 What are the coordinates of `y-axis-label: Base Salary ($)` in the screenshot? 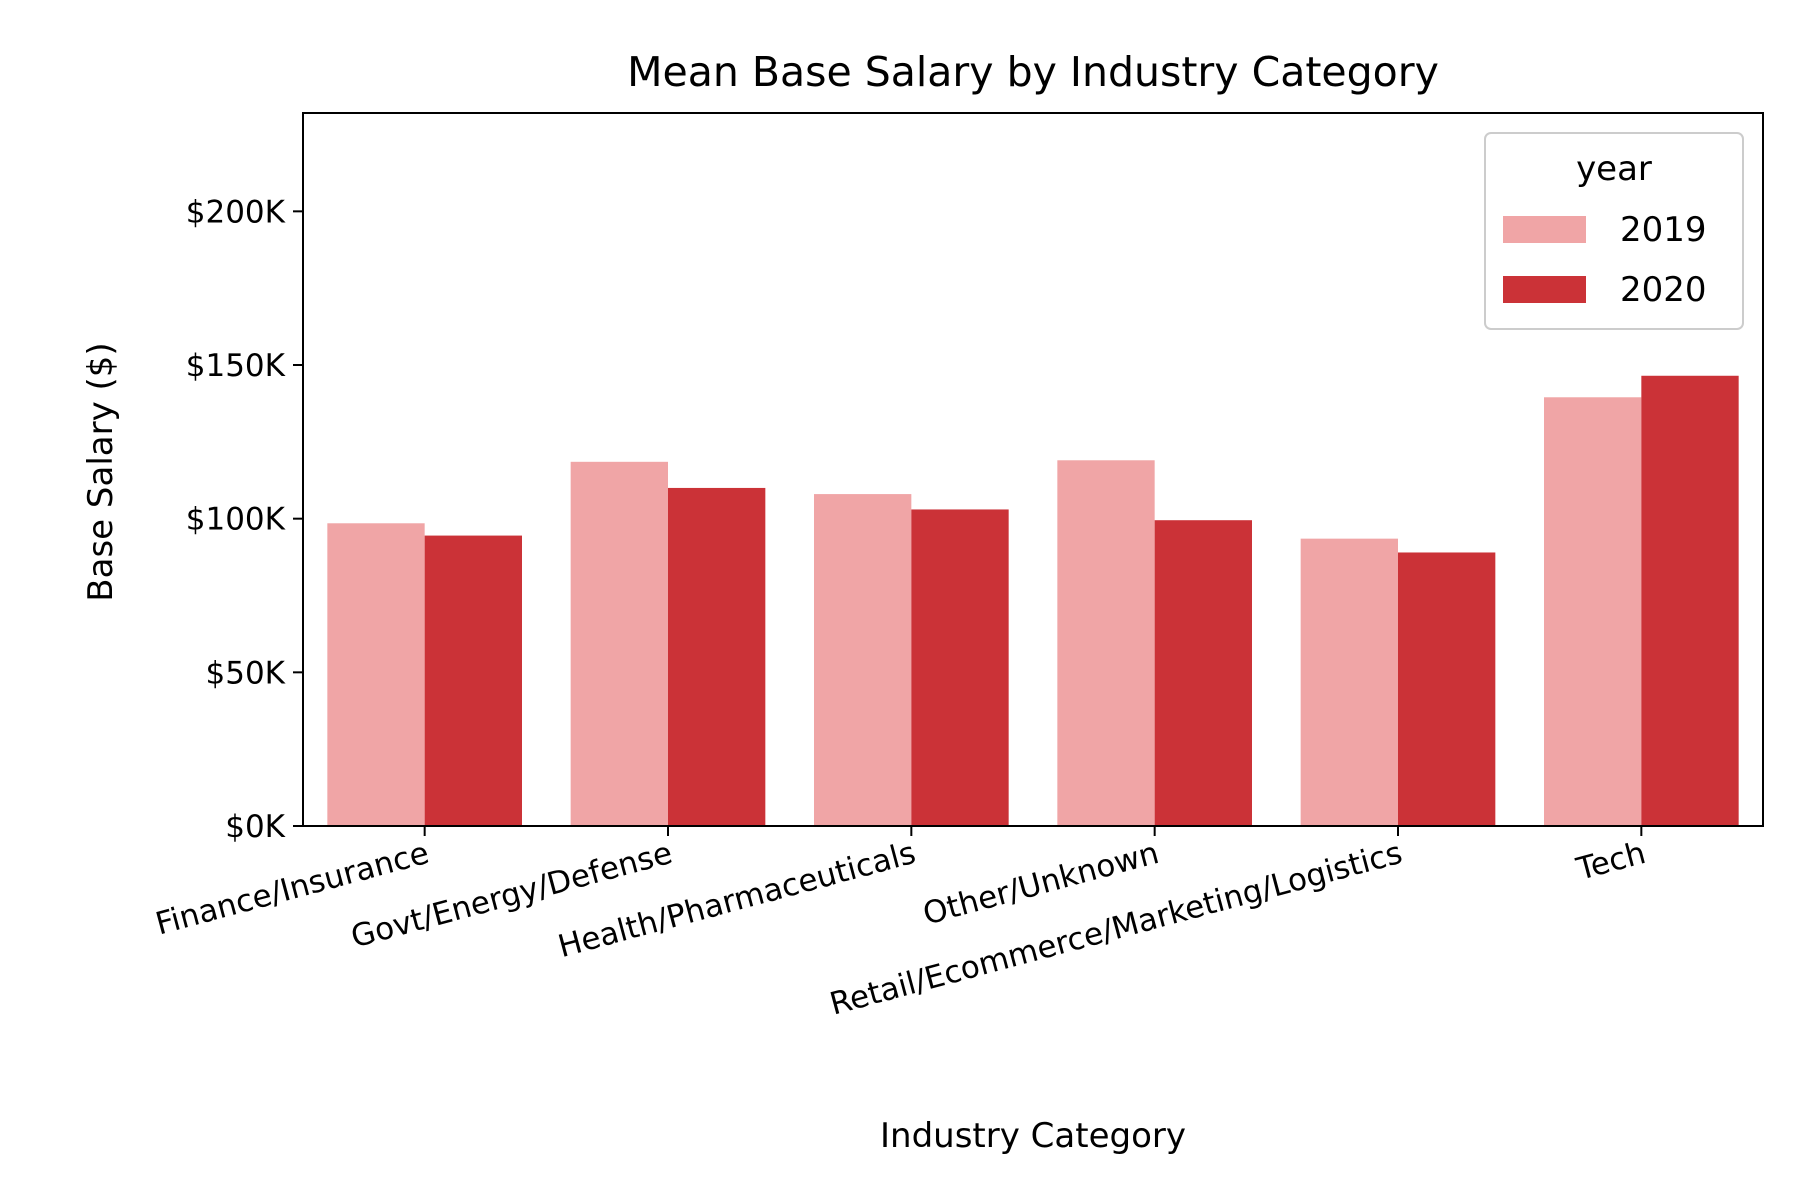 It's located at (101, 471).